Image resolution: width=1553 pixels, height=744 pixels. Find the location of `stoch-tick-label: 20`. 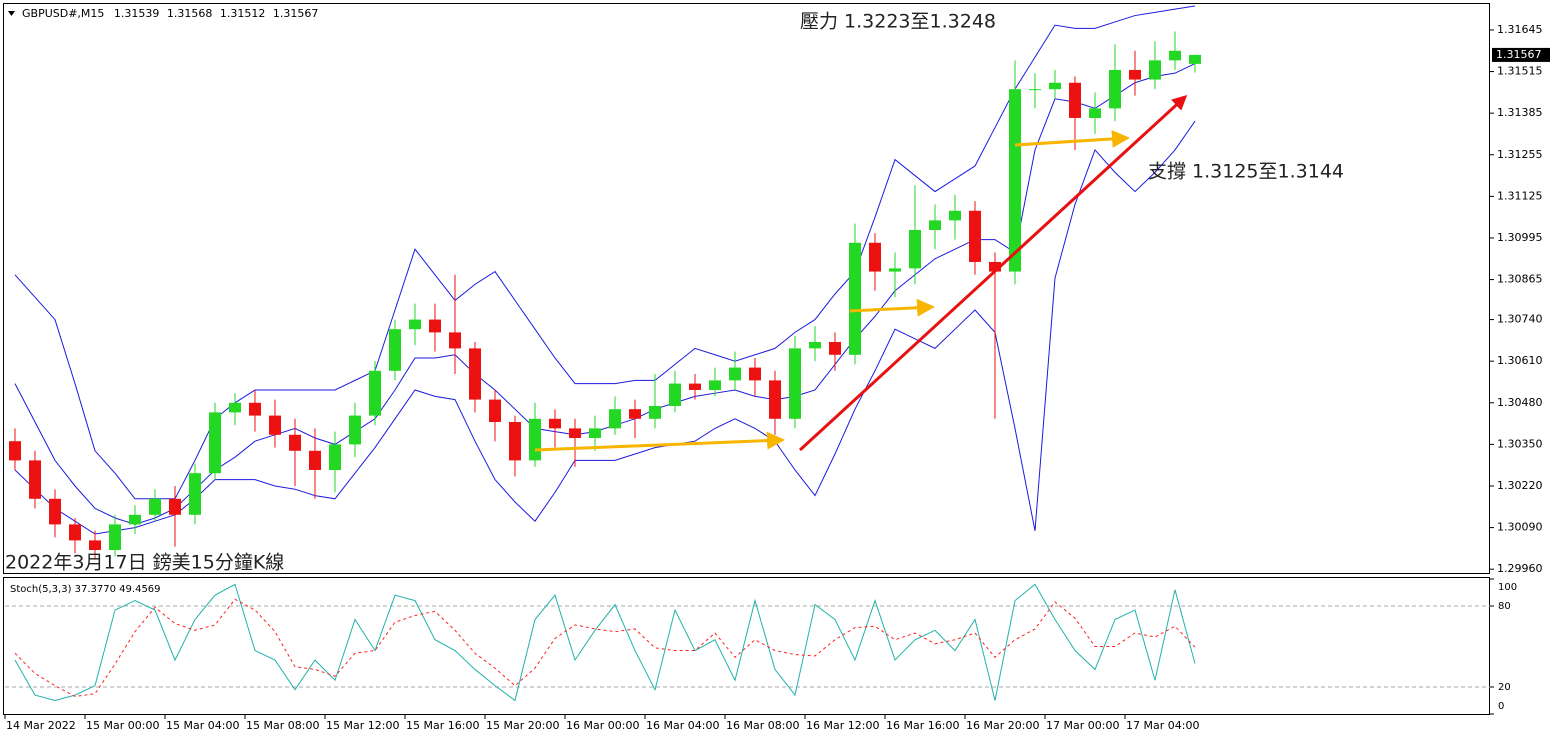

stoch-tick-label: 20 is located at coordinates (1504, 687).